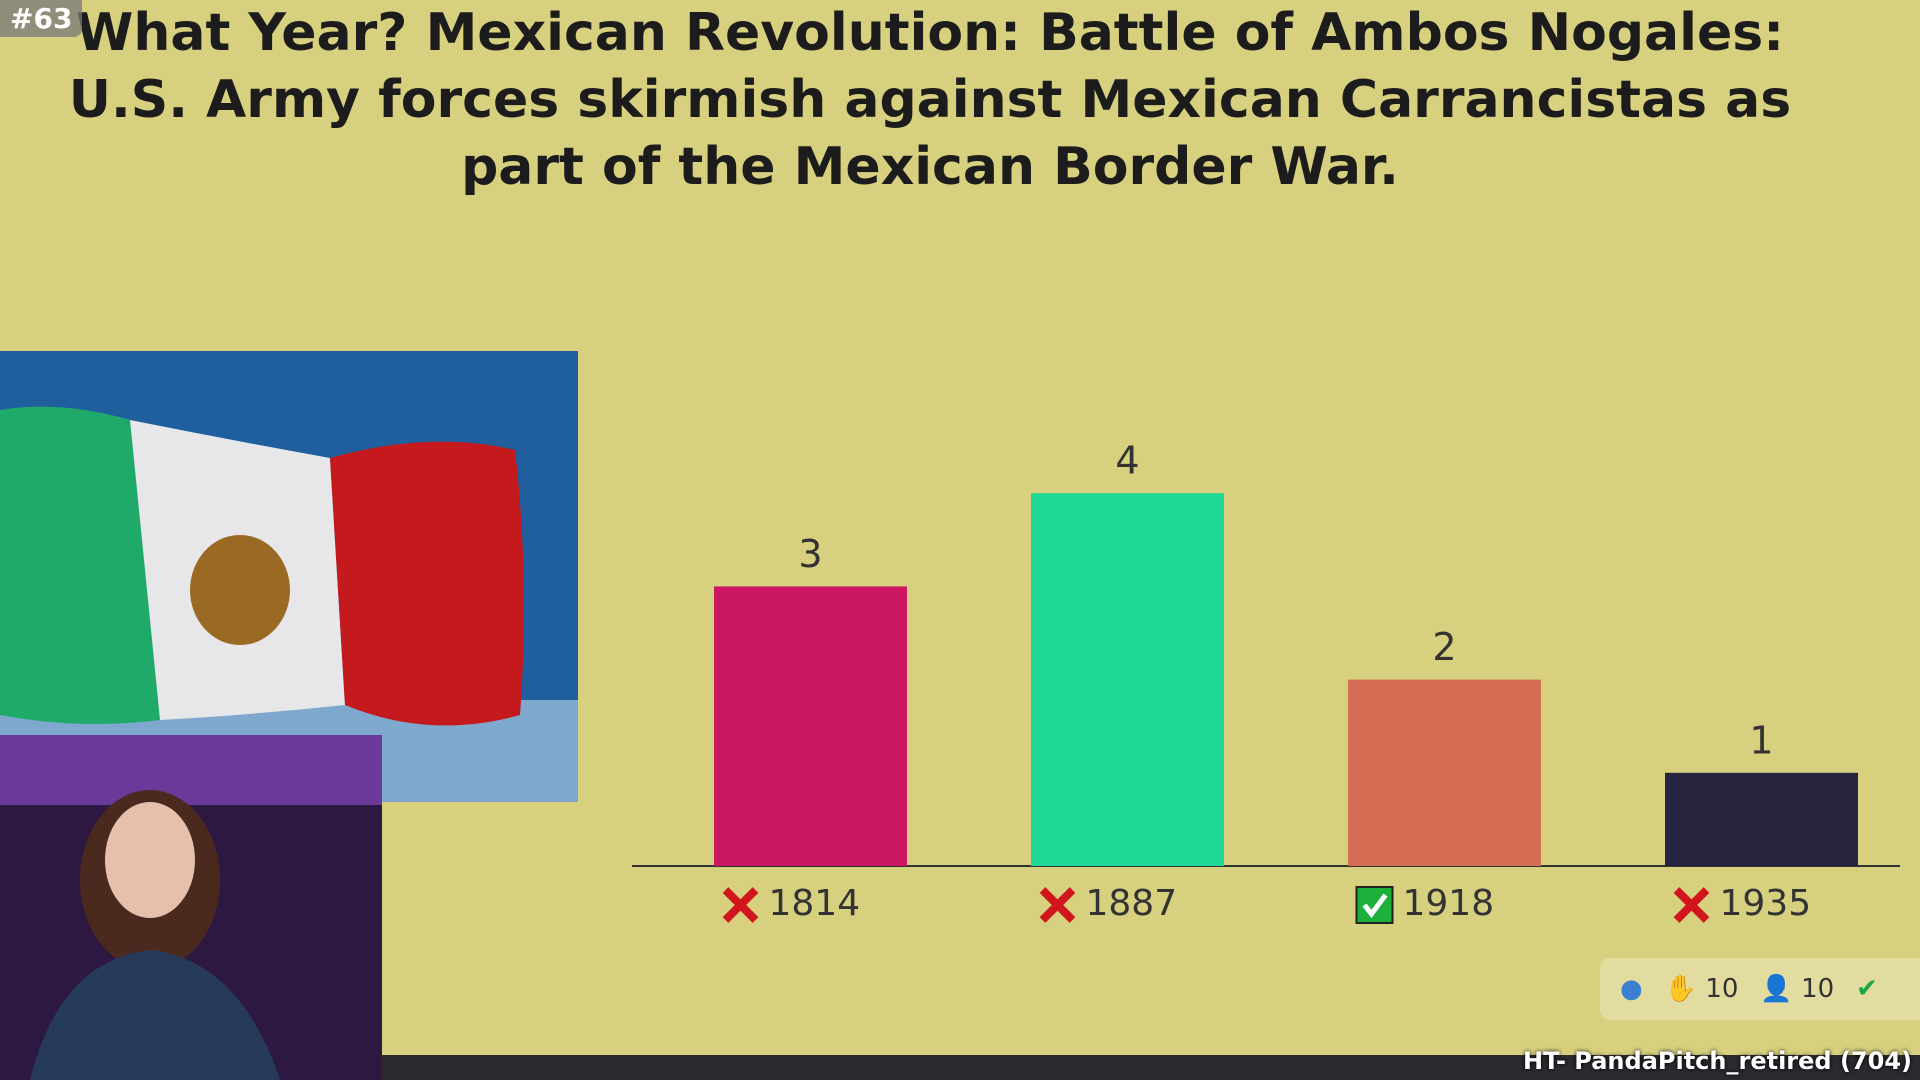 The height and width of the screenshot is (1080, 1920). Describe the element at coordinates (1761, 740) in the screenshot. I see `value-label: 1` at that location.